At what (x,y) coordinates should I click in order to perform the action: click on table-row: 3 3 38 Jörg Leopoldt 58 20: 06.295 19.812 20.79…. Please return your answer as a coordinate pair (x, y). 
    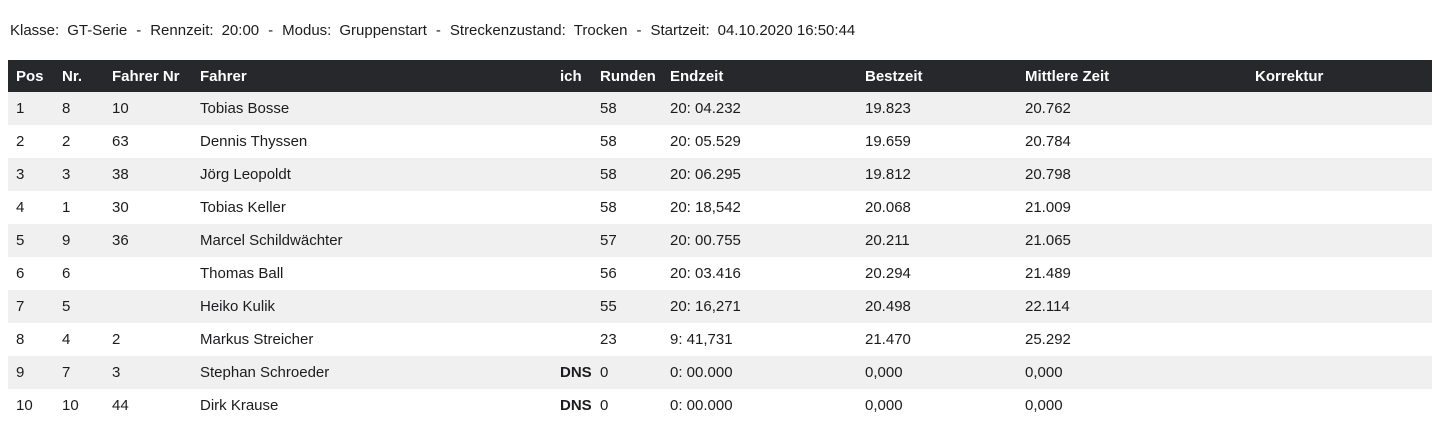
    Looking at the image, I should click on (720, 174).